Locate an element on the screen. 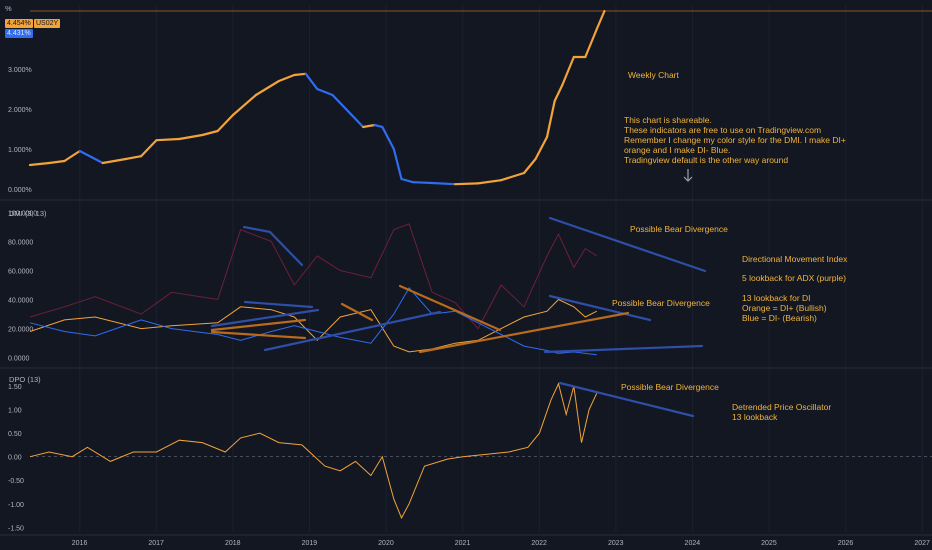  dmi-series-adx is located at coordinates (313, 276).